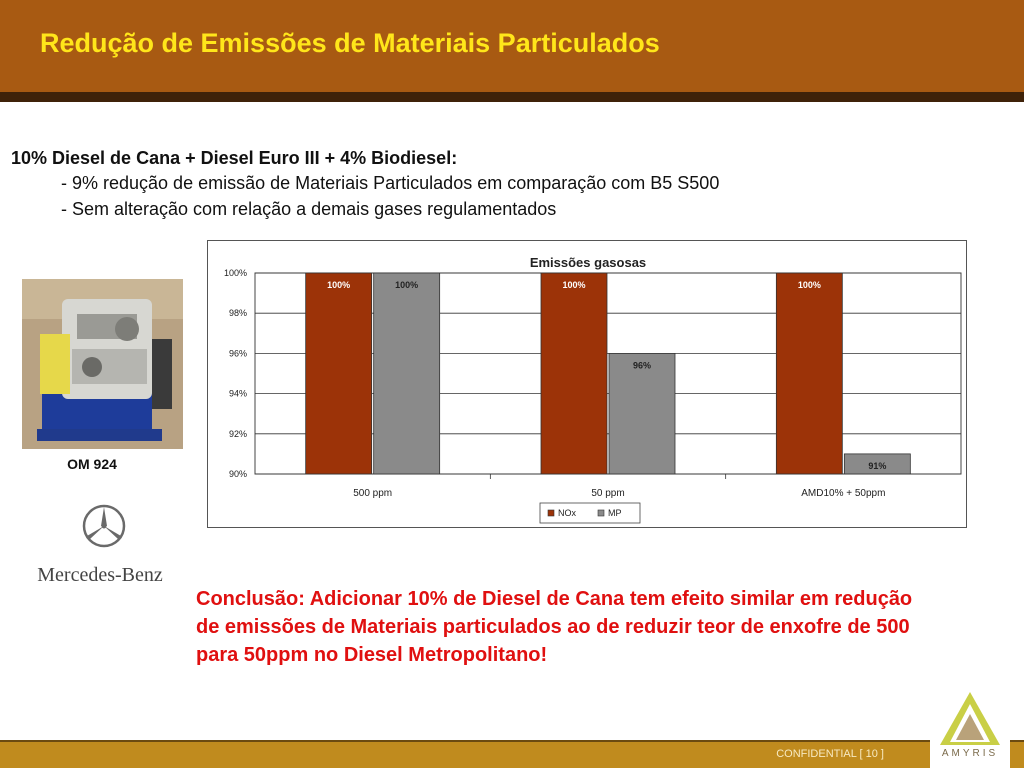 This screenshot has width=1024, height=768. Describe the element at coordinates (238, 474) in the screenshot. I see `y-tick-label: 90%` at that location.